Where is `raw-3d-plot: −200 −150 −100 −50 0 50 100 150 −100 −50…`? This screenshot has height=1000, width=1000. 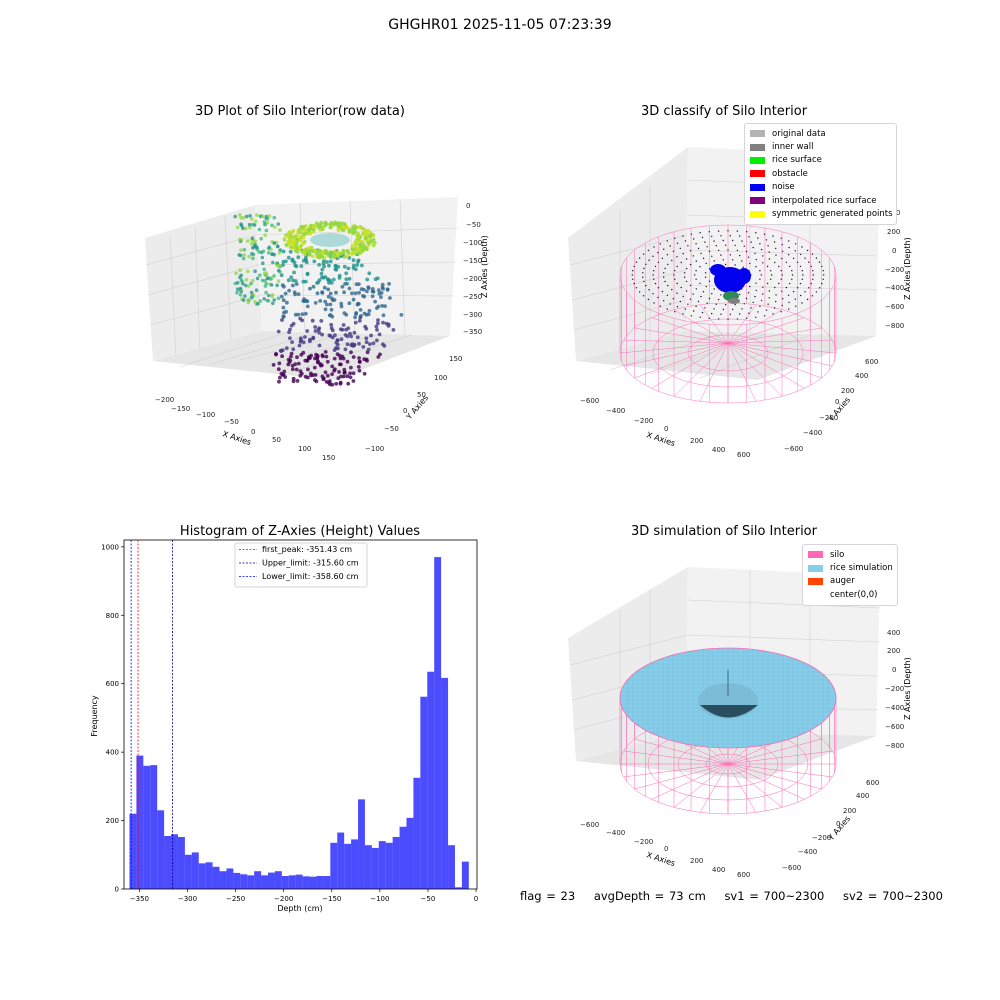 raw-3d-plot: −200 −150 −100 −50 0 50 100 150 −100 −50… is located at coordinates (317, 329).